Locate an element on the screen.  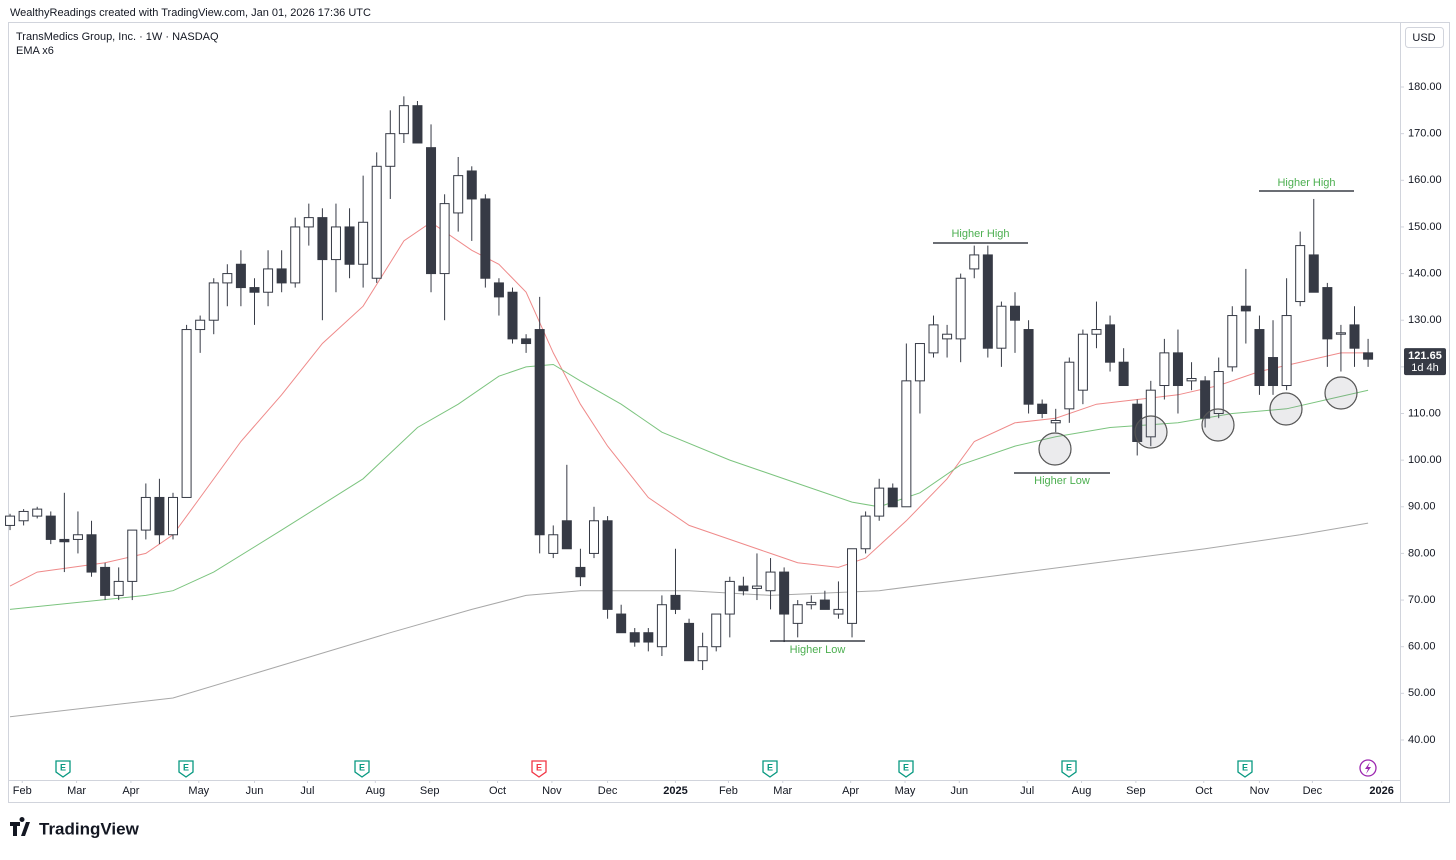
y-tick-label: 130.00 is located at coordinates (1425, 320).